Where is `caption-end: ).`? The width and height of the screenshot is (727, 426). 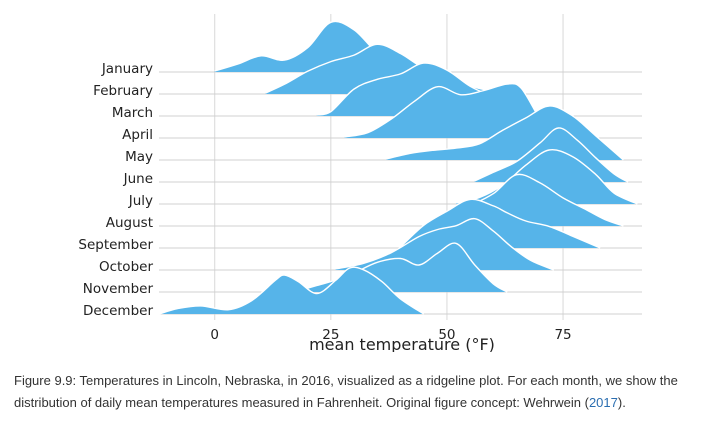 caption-end: ). is located at coordinates (621, 402).